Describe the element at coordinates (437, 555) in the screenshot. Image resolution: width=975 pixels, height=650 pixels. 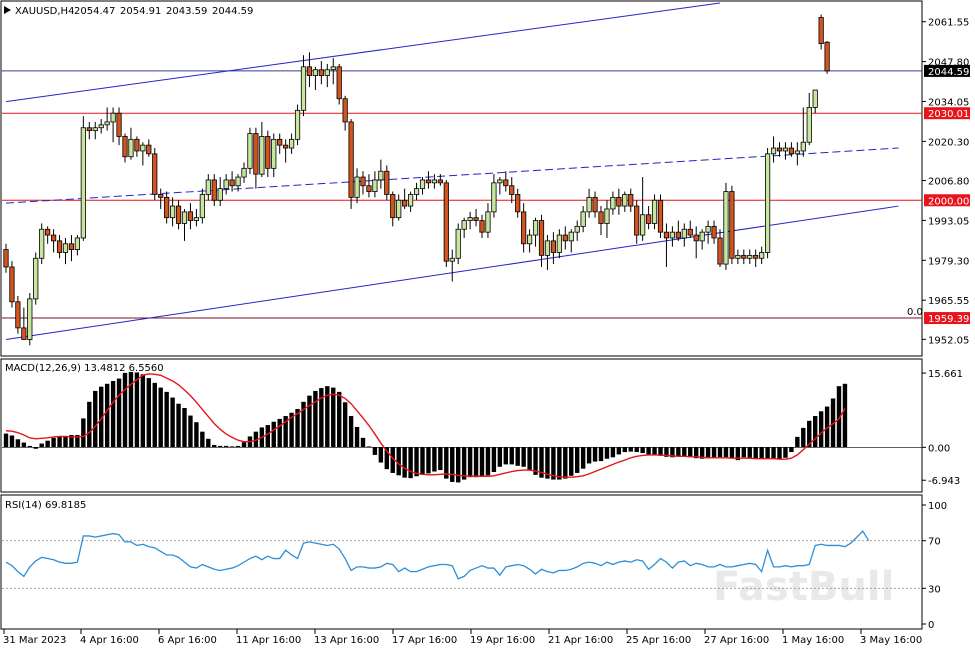
I see `rsi-line` at that location.